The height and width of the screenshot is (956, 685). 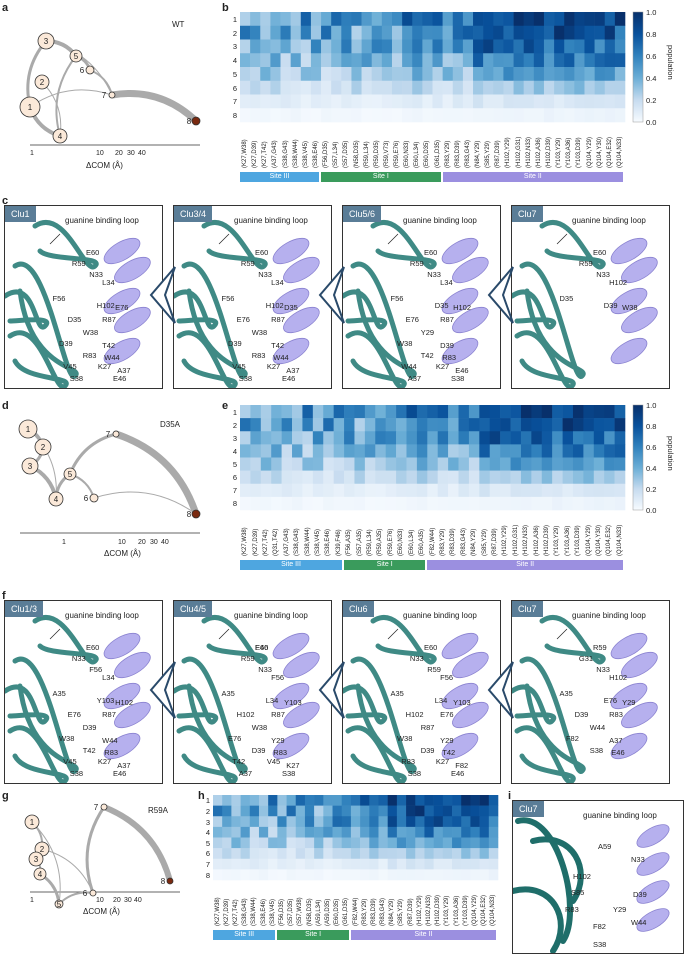 What do you see at coordinates (278, 715) in the screenshot?
I see `residue-label: R87` at bounding box center [278, 715].